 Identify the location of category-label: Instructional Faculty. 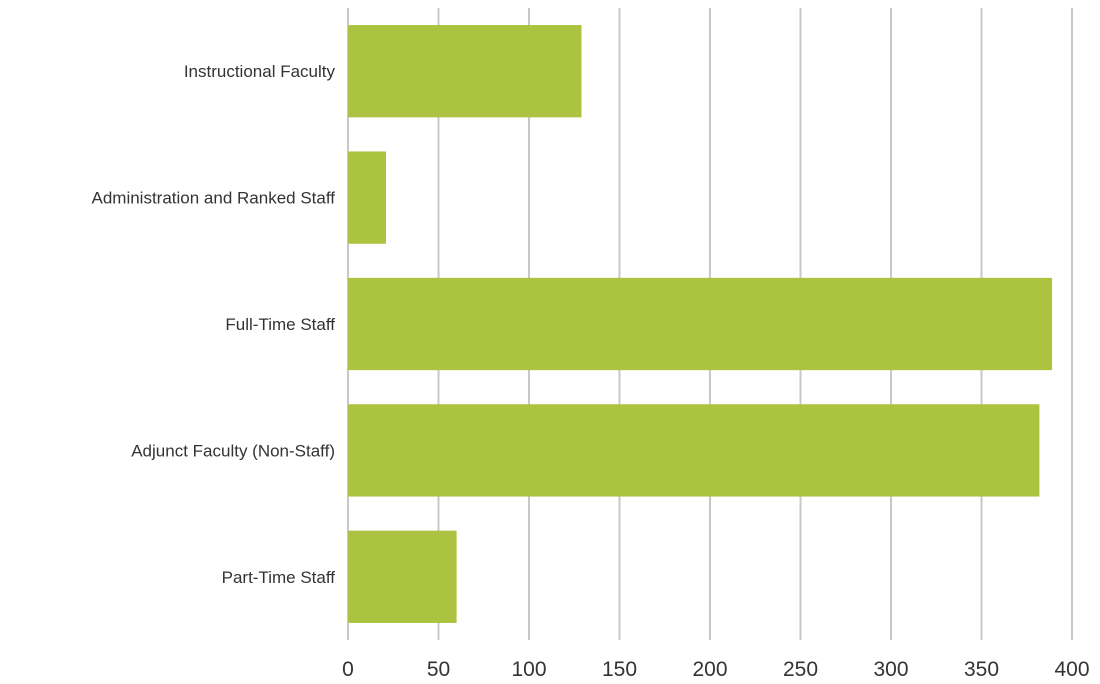
(260, 71).